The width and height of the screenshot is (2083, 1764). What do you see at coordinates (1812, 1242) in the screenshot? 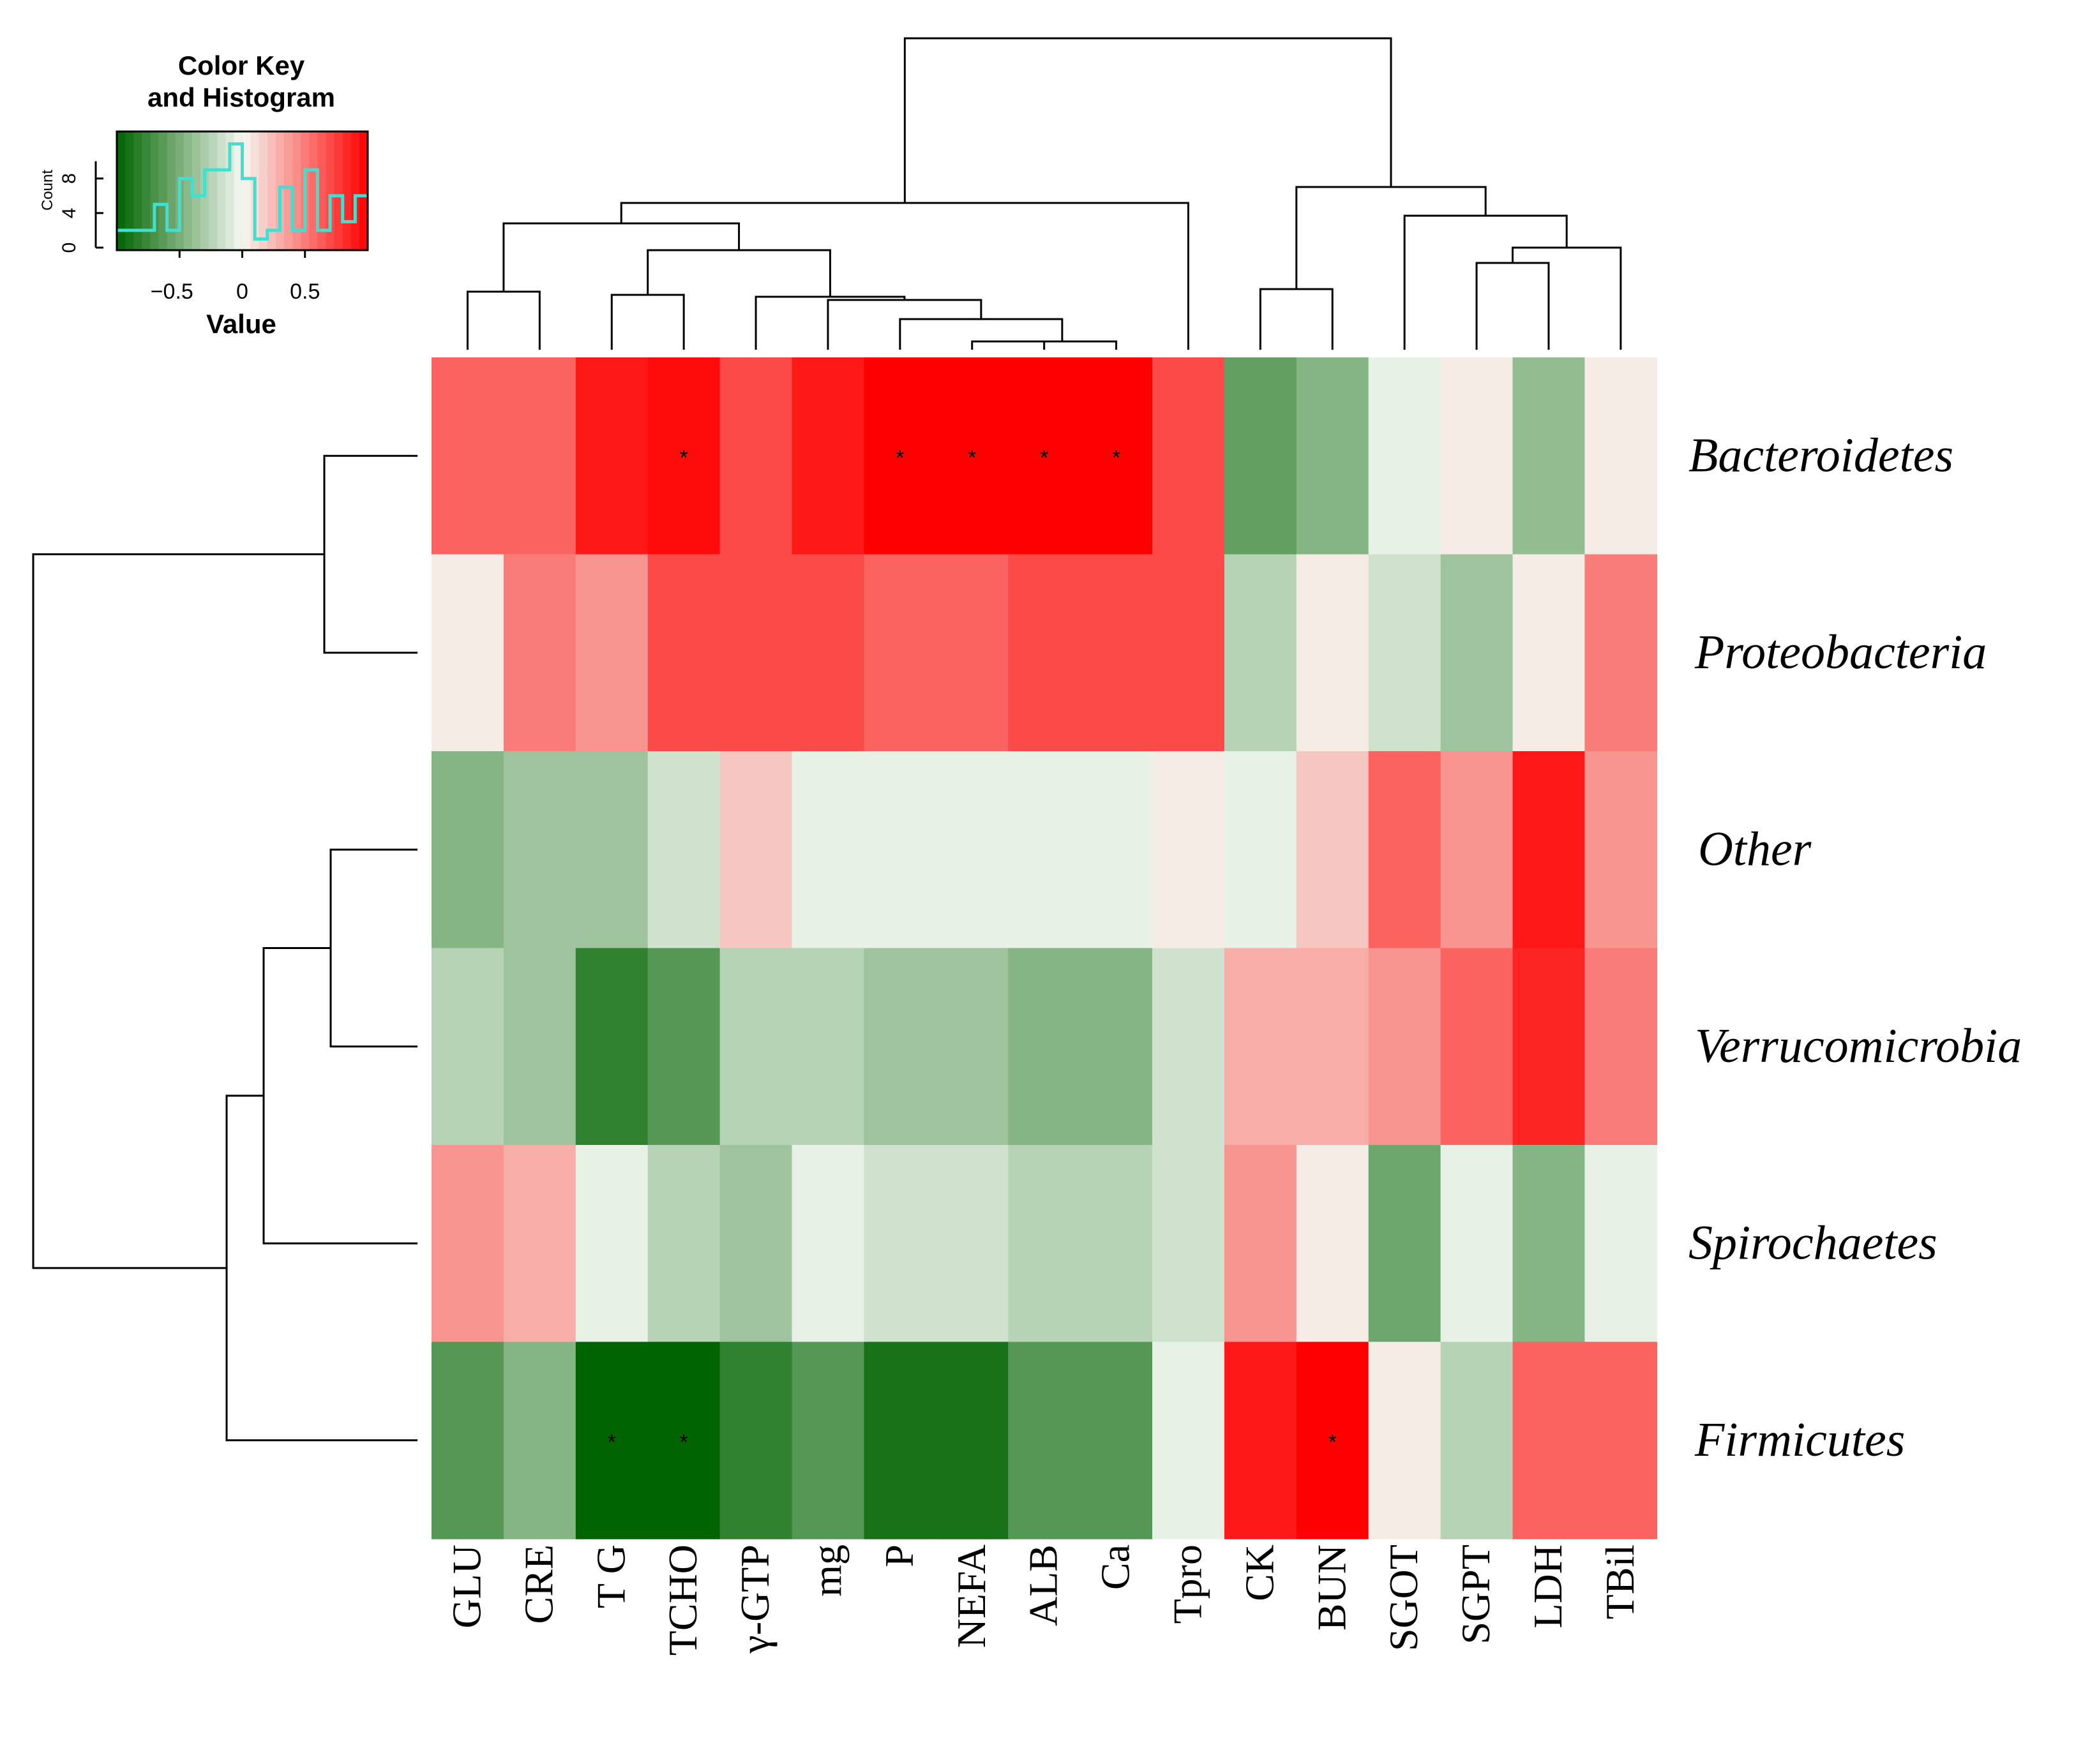
I see `row-label: Spirochaetes` at bounding box center [1812, 1242].